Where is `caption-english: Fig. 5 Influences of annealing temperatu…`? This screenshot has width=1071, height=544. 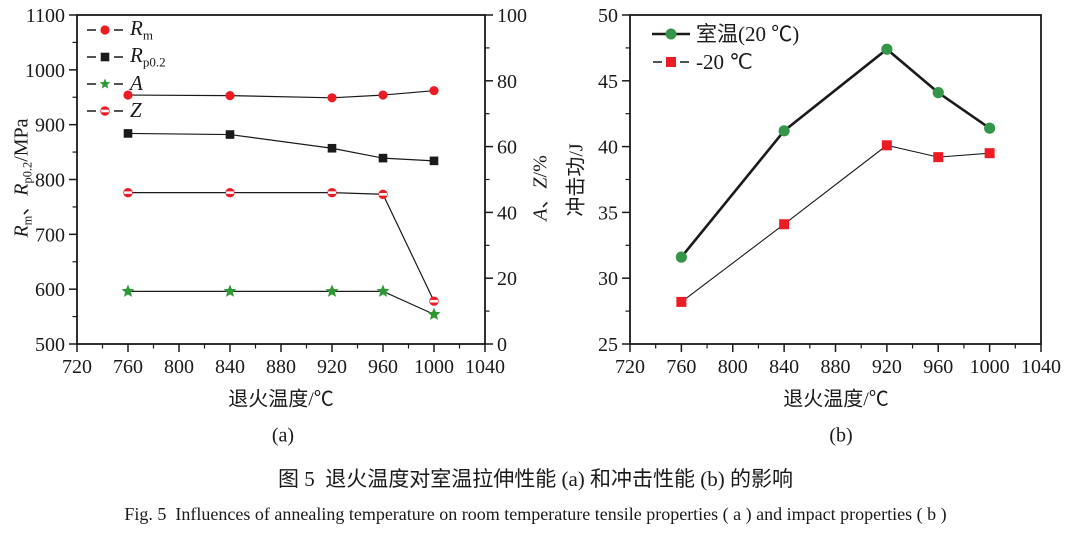
caption-english: Fig. 5 Influences of annealing temperatu… is located at coordinates (535, 514).